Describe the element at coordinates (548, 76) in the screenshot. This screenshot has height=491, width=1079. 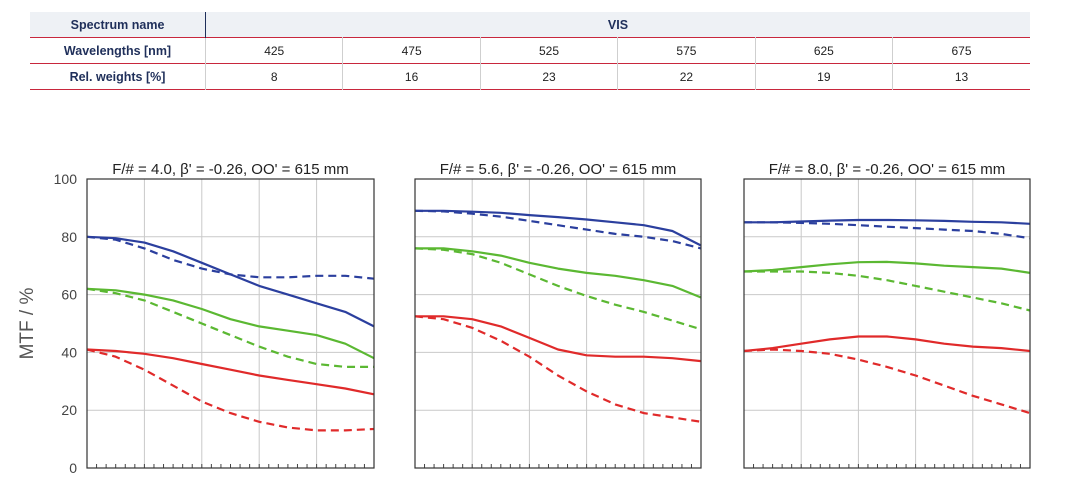
I see `weight-cell: 23` at that location.